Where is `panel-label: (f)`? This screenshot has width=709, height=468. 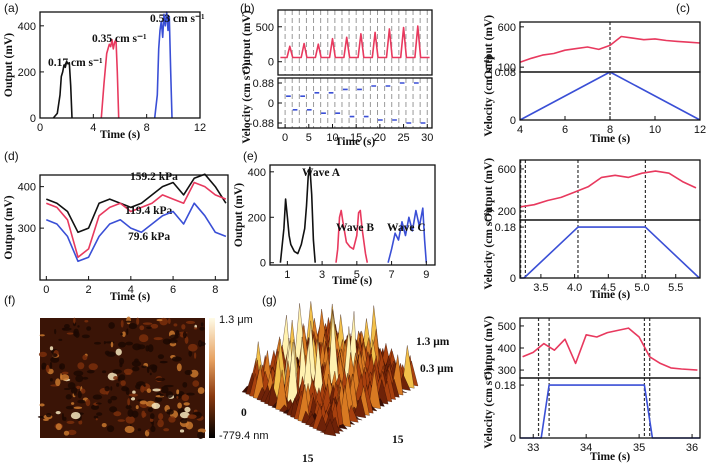
panel-label: (f) is located at coordinates (9, 300).